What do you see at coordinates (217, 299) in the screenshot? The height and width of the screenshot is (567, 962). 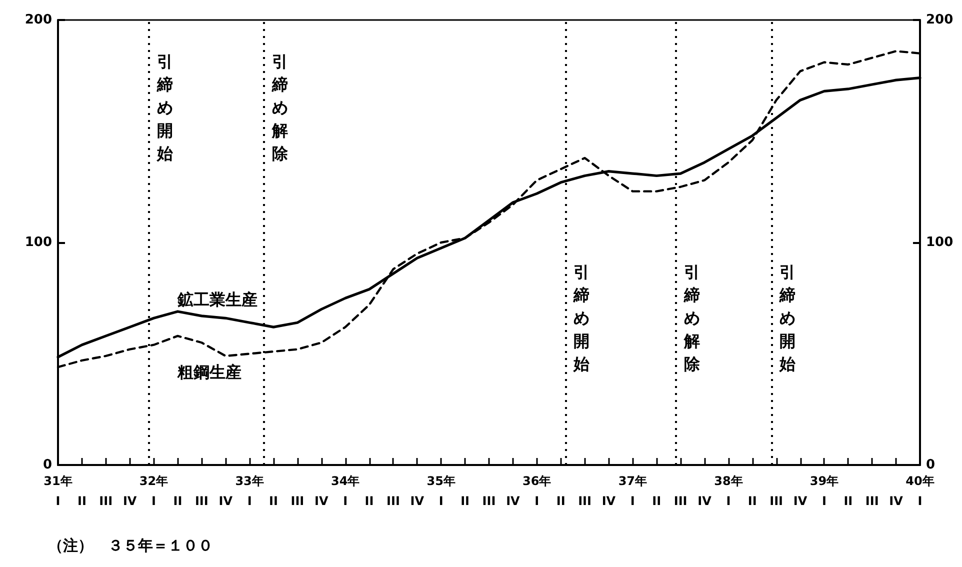 I see `series-label: 鉱工業生産` at bounding box center [217, 299].